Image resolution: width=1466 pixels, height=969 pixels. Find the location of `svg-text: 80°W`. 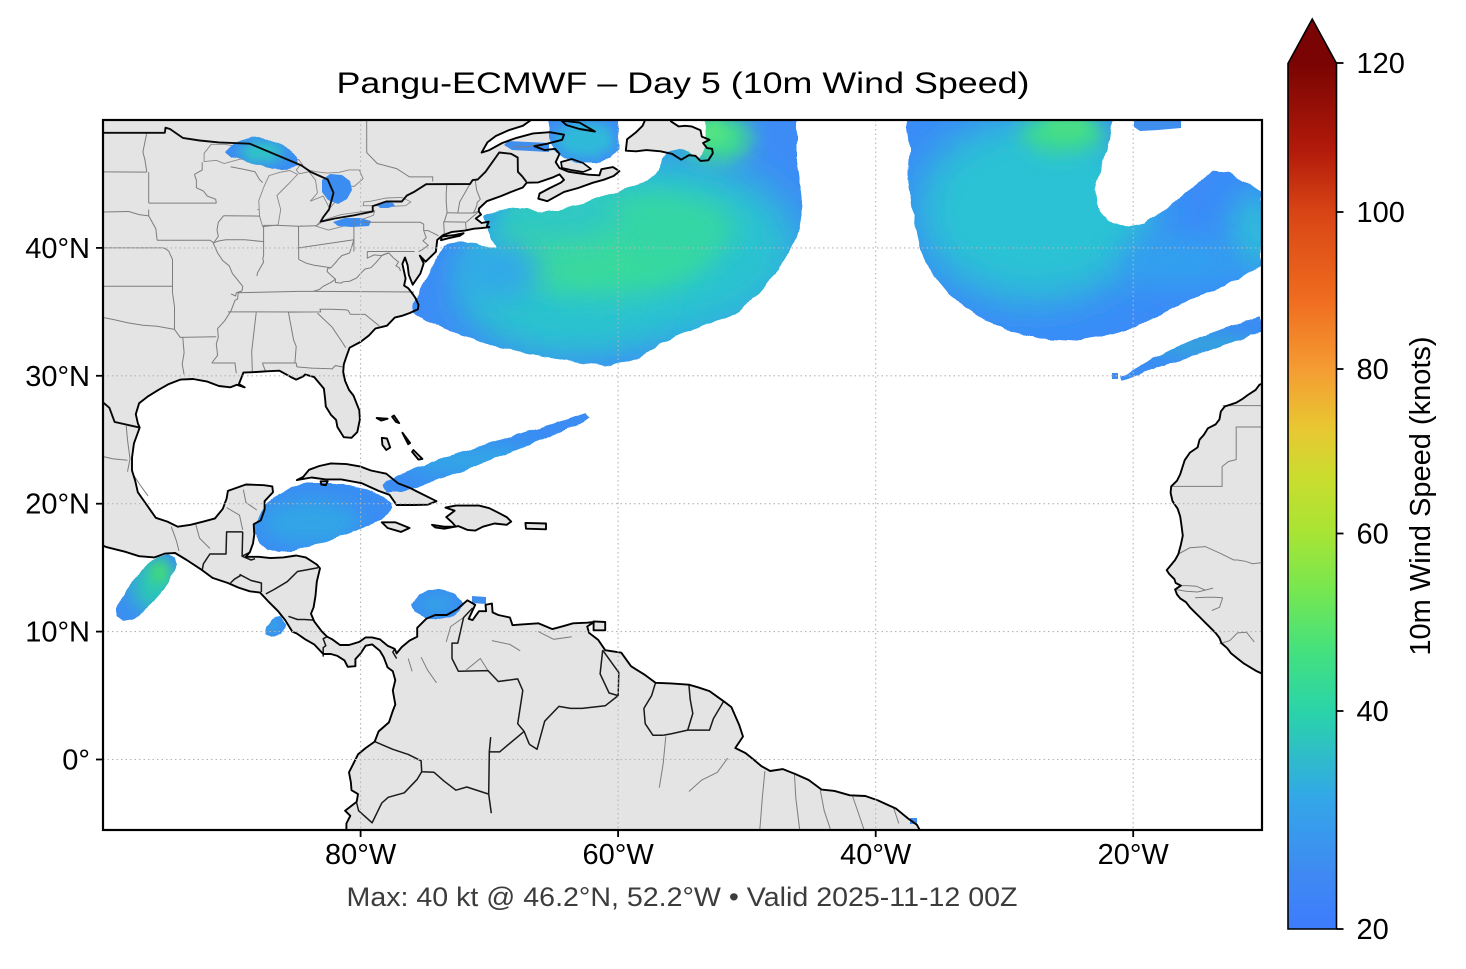

svg-text: 80°W is located at coordinates (361, 855).